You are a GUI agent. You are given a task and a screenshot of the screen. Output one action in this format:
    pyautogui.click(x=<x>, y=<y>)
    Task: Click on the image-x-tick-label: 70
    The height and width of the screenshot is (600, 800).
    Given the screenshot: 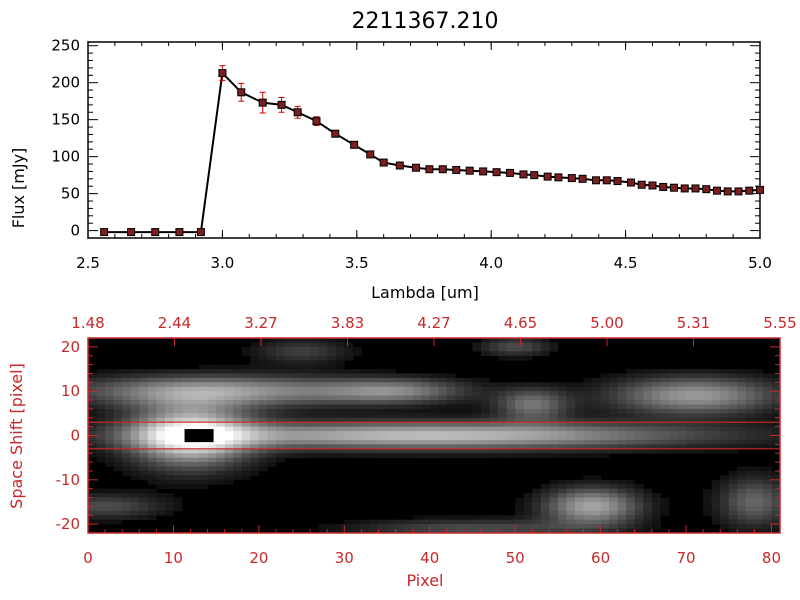 What is the action you would take?
    pyautogui.click(x=685, y=558)
    